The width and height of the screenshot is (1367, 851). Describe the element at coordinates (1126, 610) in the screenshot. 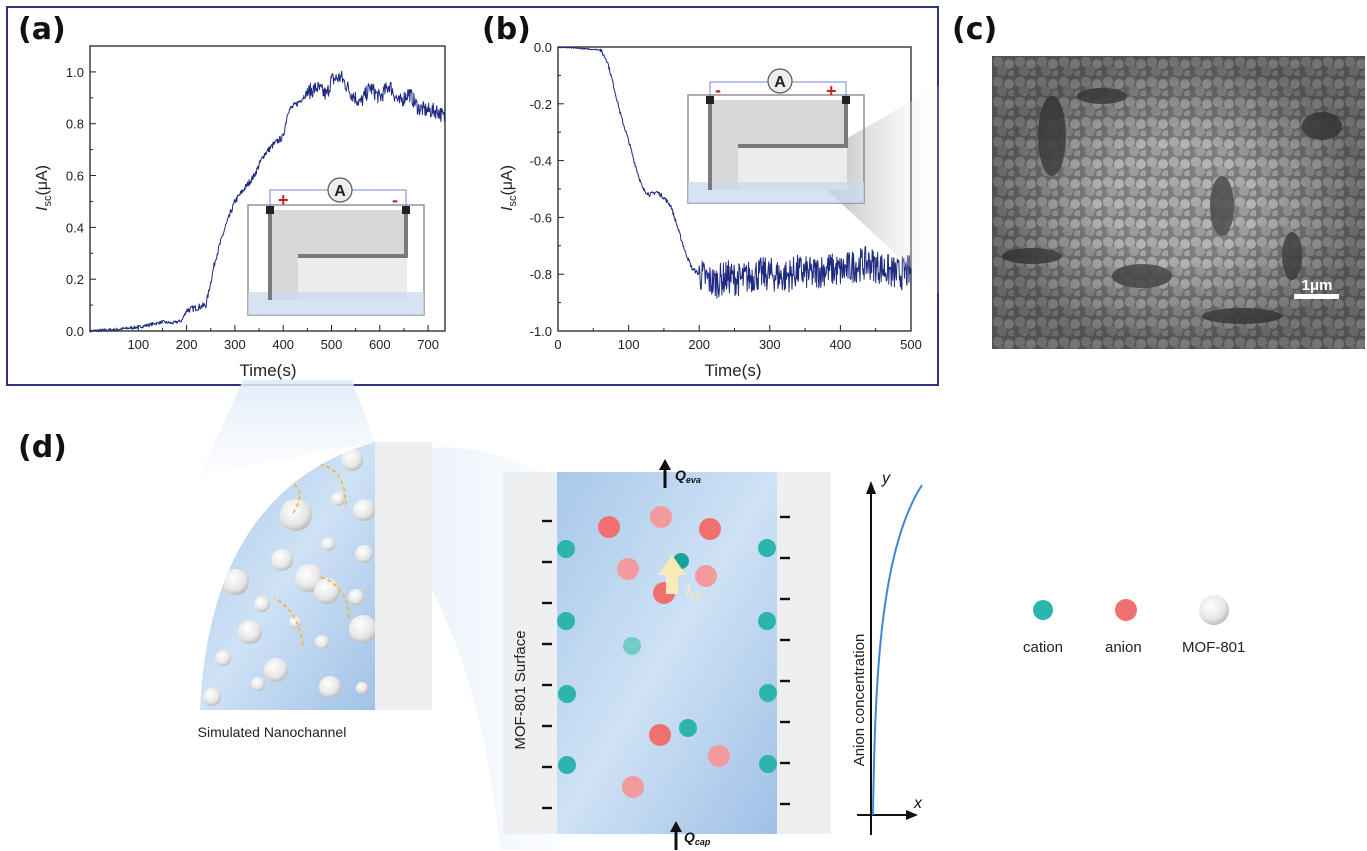

I see `legend-anion-icon` at that location.